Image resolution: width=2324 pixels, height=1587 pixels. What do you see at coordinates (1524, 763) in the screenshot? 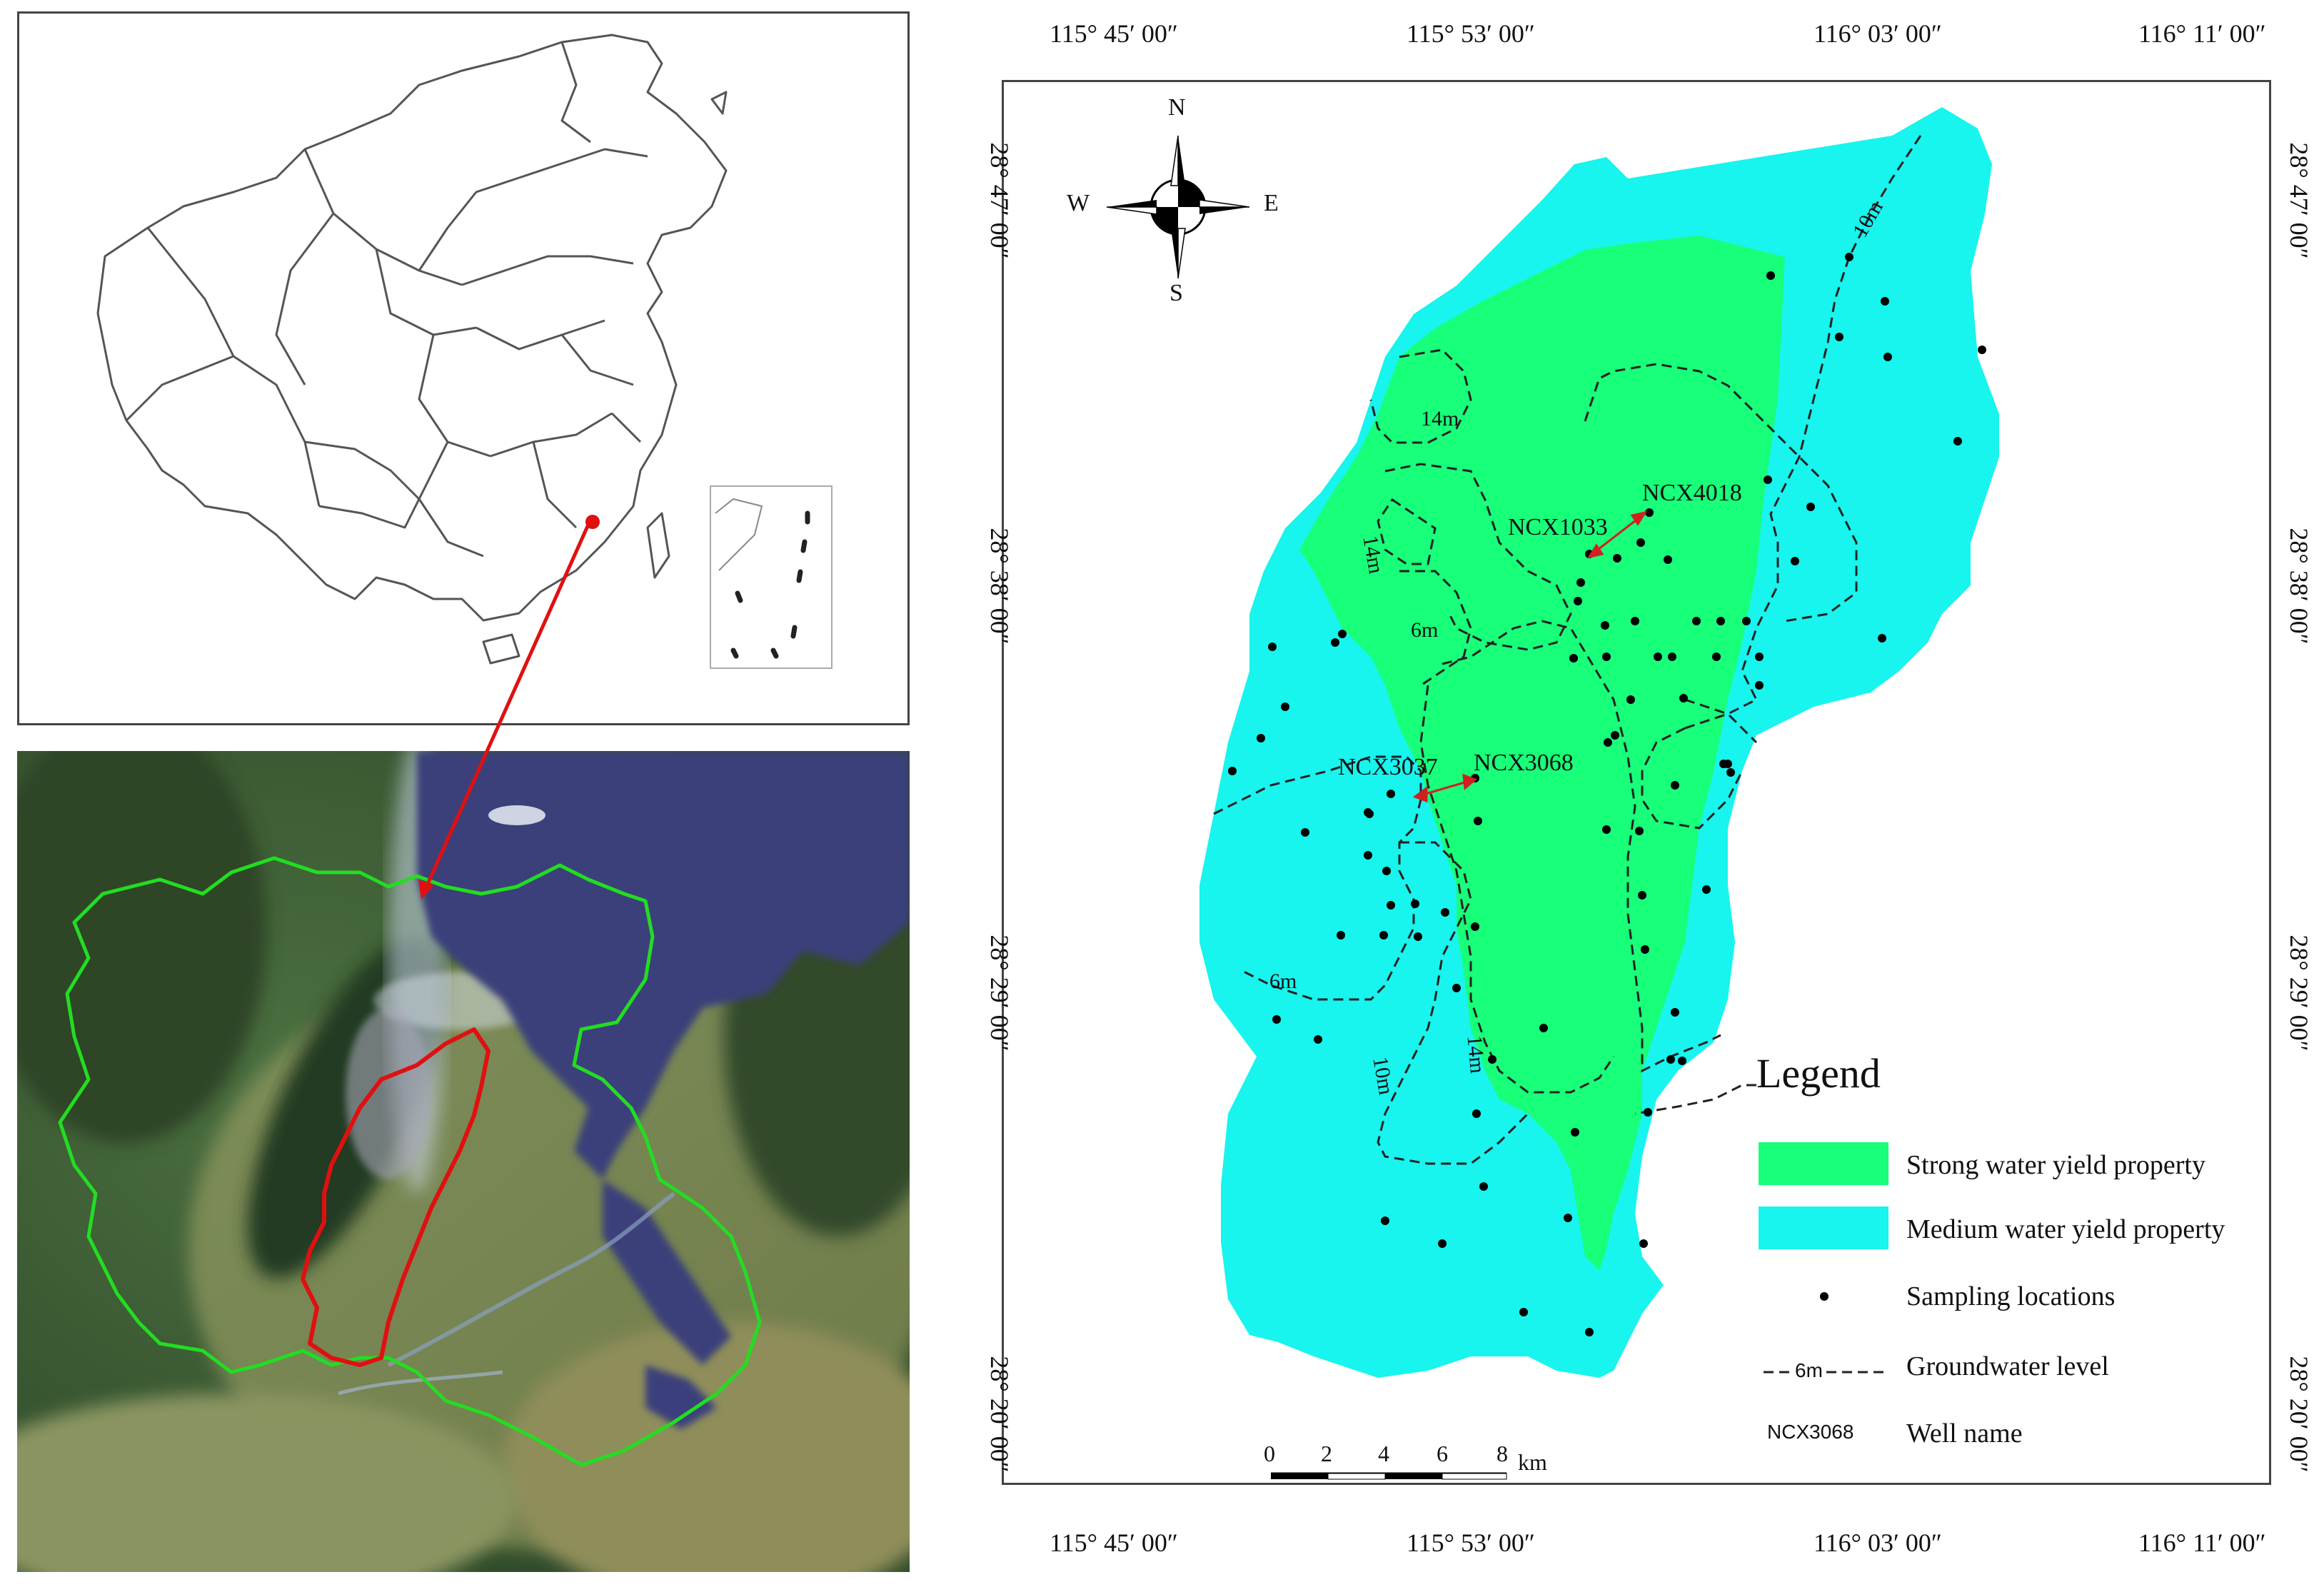
I see `well-label-ncx3068: NCX3068` at bounding box center [1524, 763].